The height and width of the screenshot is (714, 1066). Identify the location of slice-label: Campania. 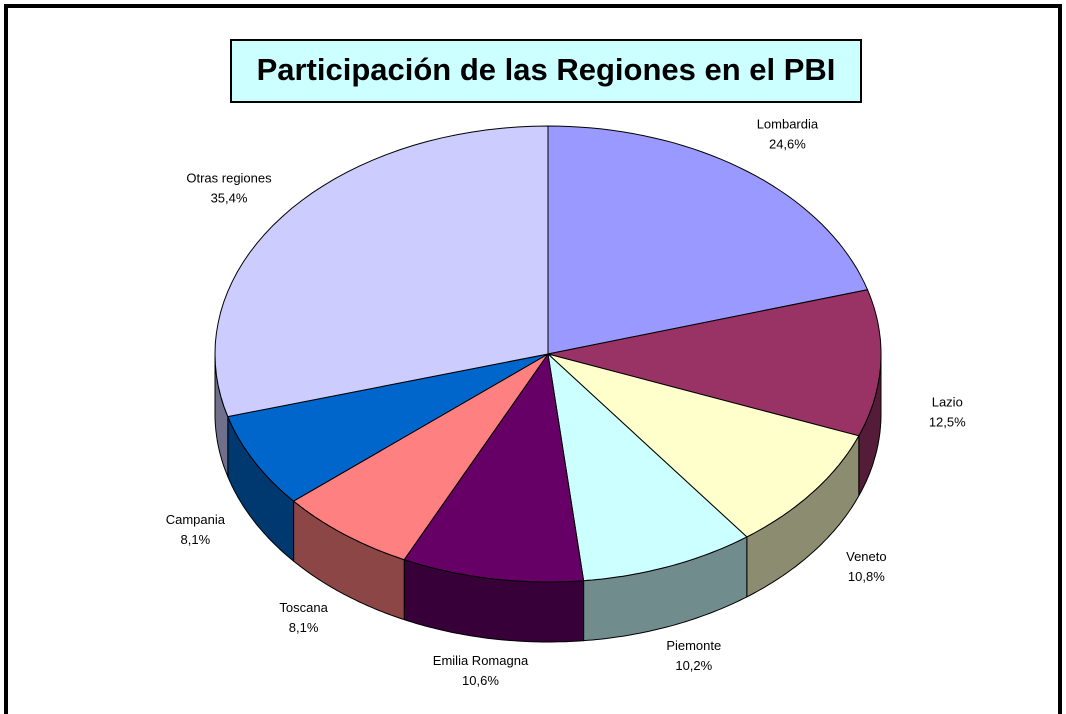
(196, 519).